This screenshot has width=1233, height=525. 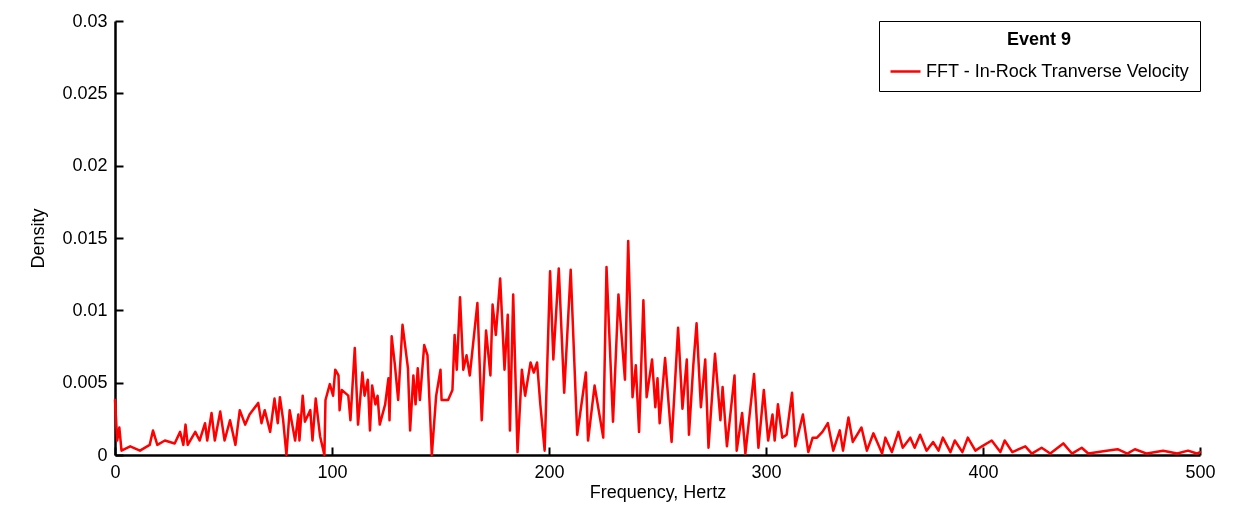 What do you see at coordinates (90, 165) in the screenshot?
I see `y-tick-label: 0.02` at bounding box center [90, 165].